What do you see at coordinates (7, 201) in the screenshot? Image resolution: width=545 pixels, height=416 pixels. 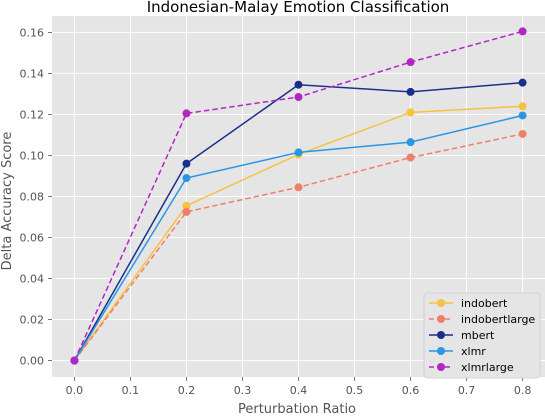 I see `y-axis-title: Delta Accuracy Score` at bounding box center [7, 201].